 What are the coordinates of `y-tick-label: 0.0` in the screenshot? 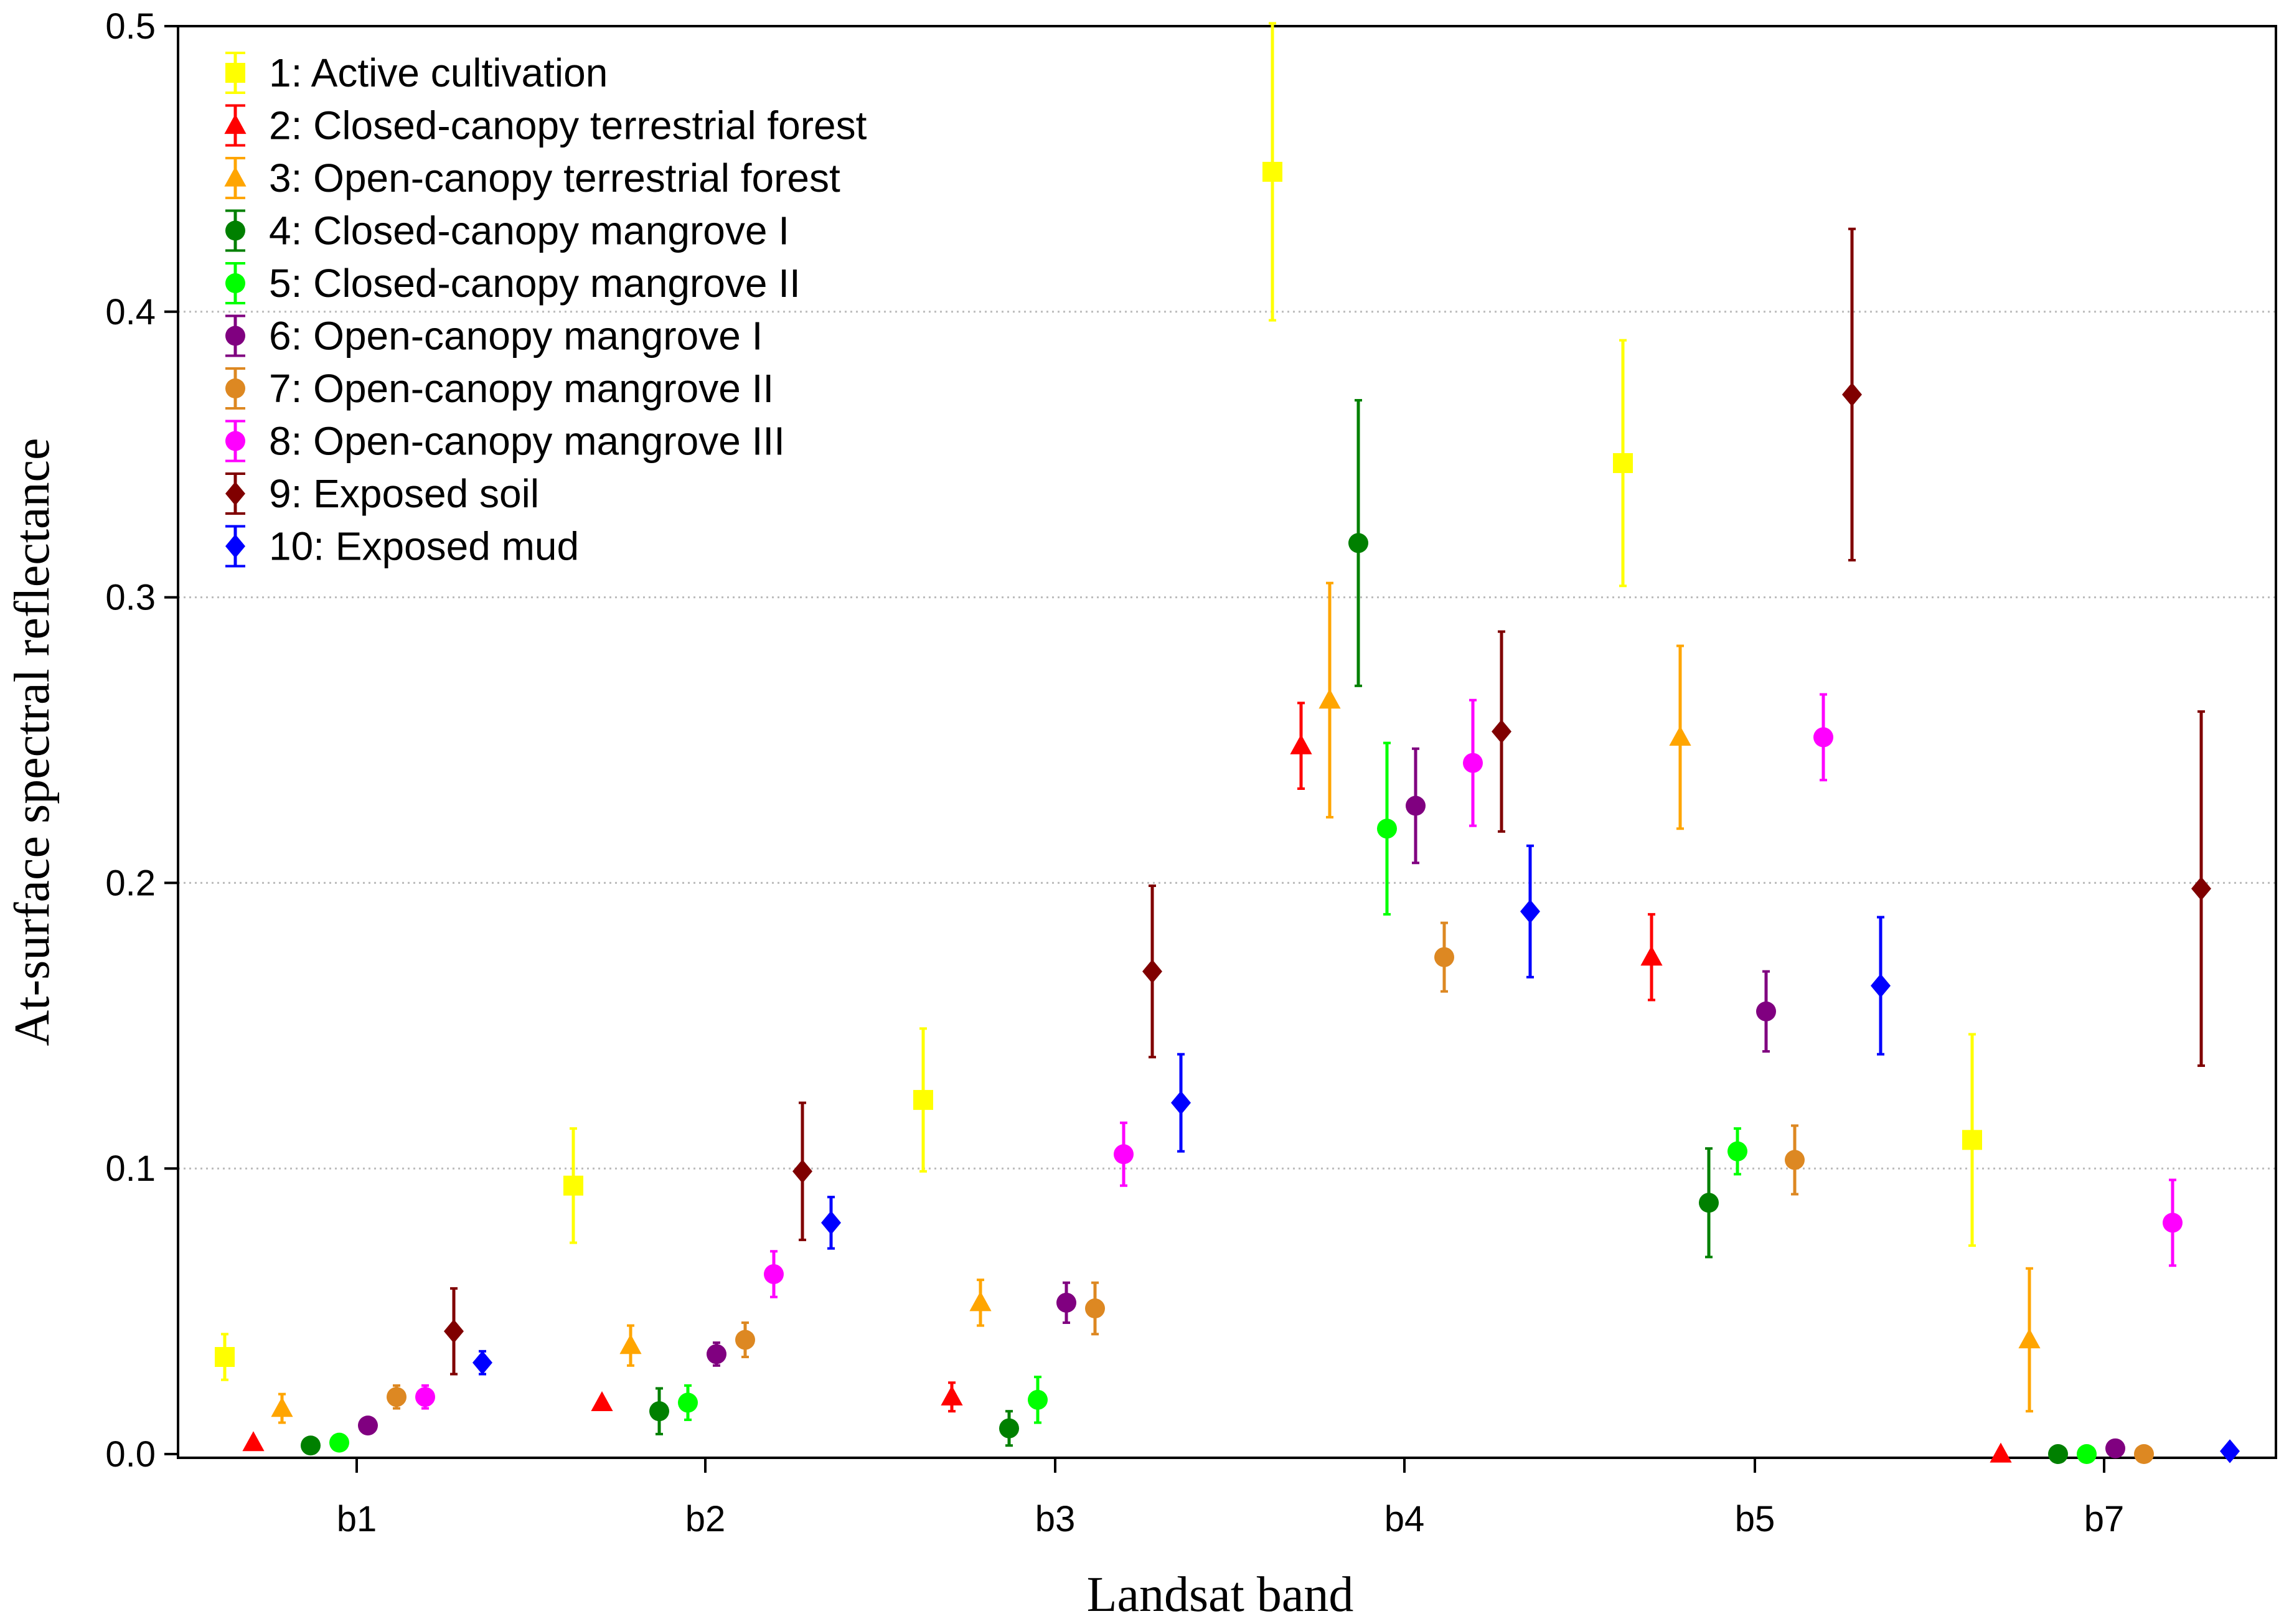 It's located at (131, 1454).